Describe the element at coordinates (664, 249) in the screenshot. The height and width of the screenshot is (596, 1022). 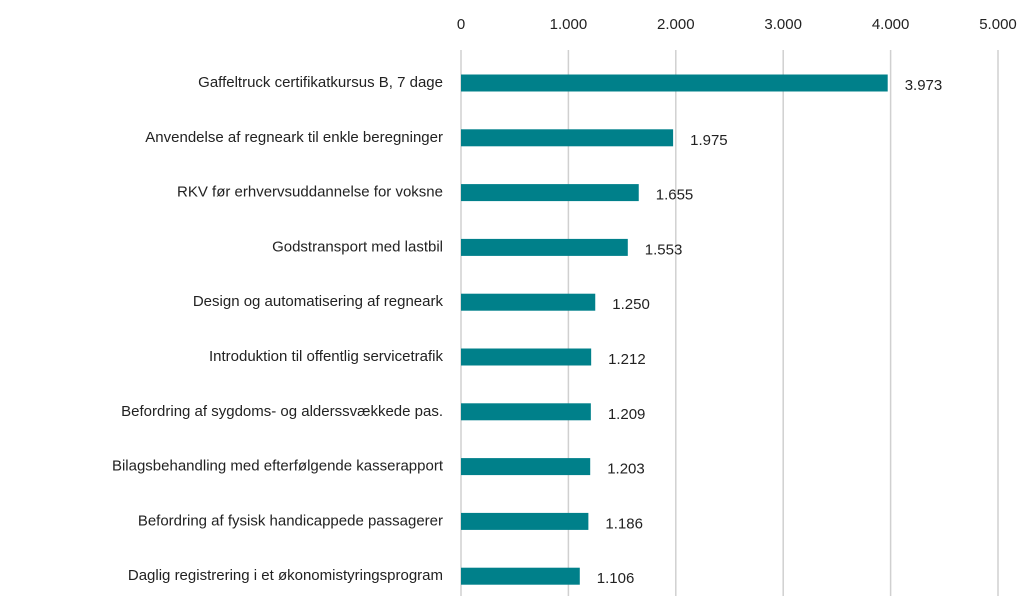
I see `value-label: 1.553` at that location.